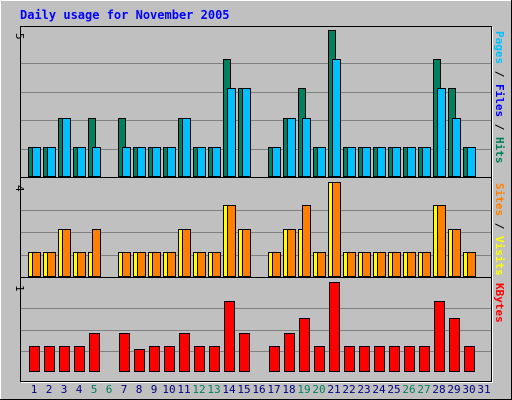 The image size is (512, 400). Describe the element at coordinates (303, 389) in the screenshot. I see `x-tick-label-day-19: 19` at that location.